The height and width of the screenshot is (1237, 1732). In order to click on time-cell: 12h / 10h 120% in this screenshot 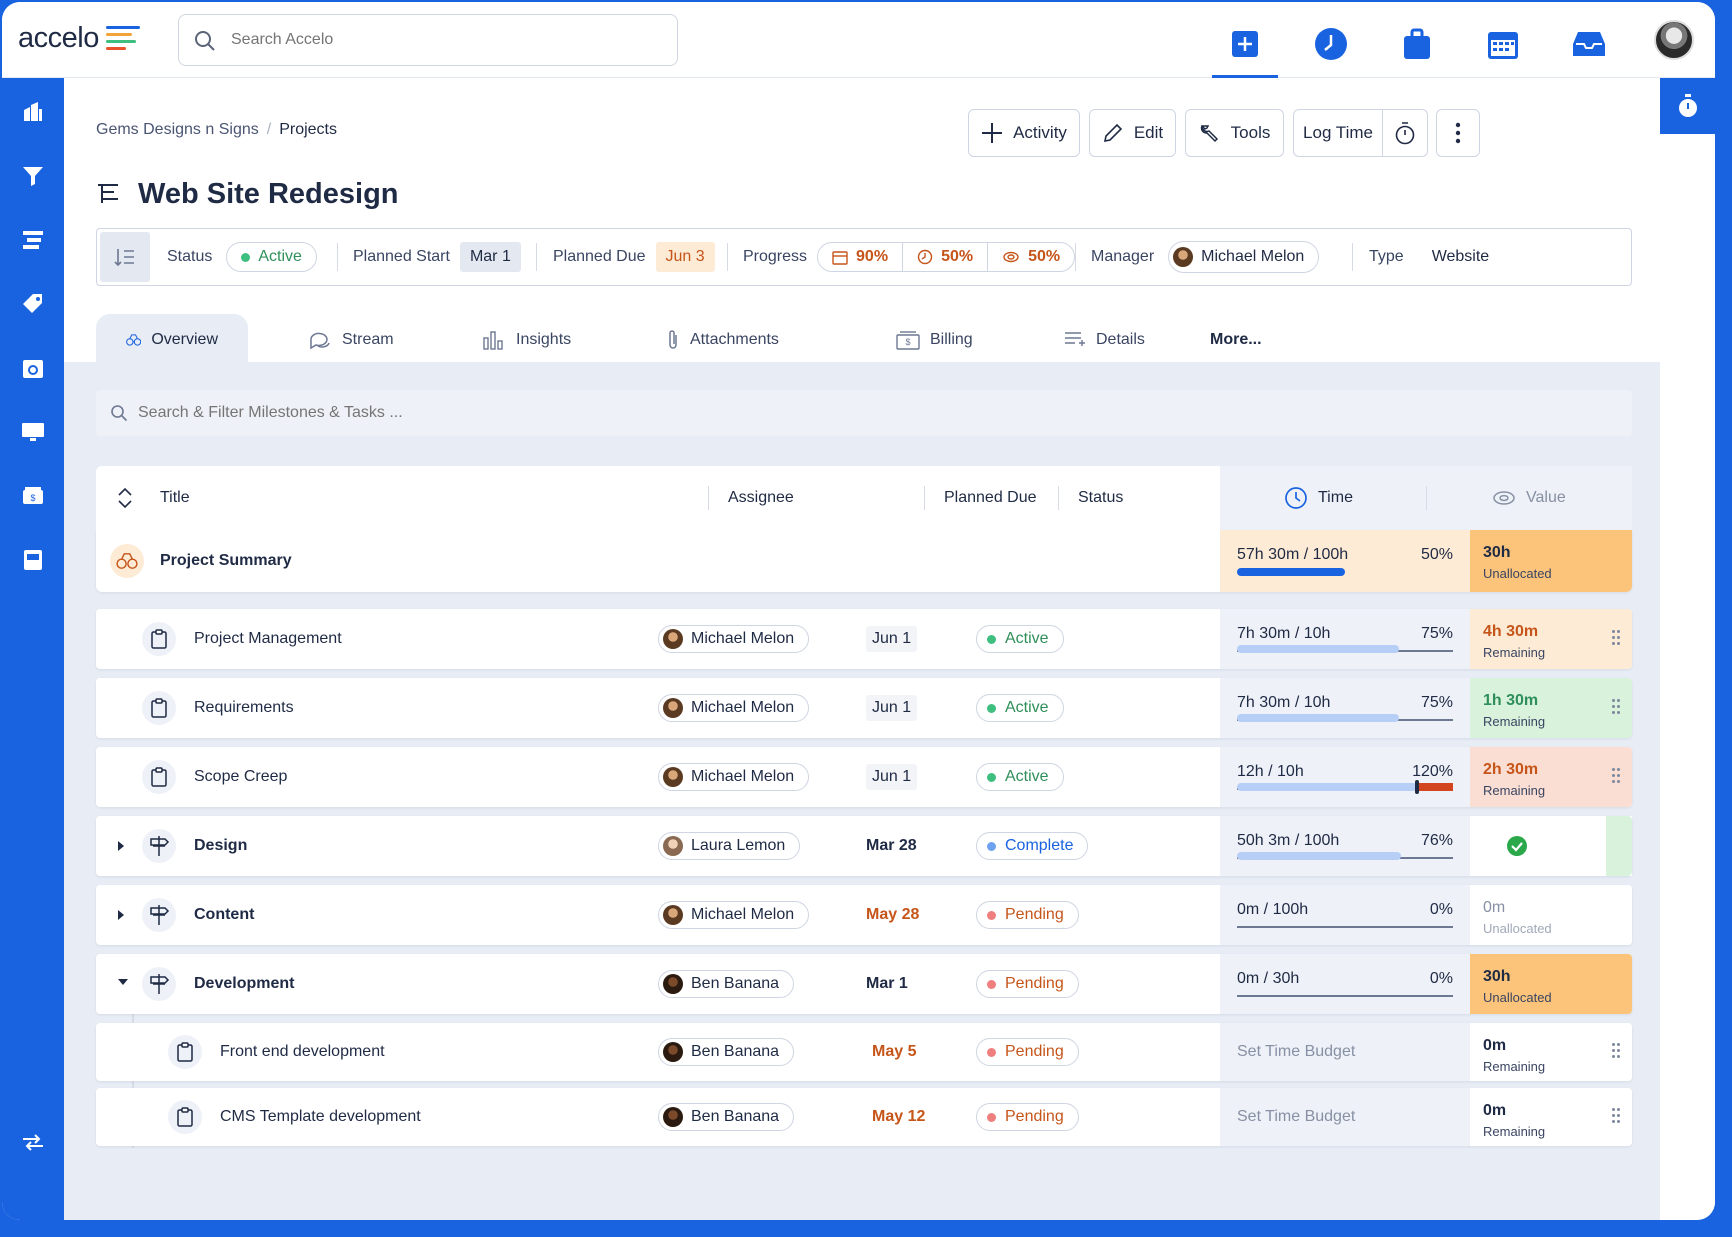, I will do `click(1345, 777)`.